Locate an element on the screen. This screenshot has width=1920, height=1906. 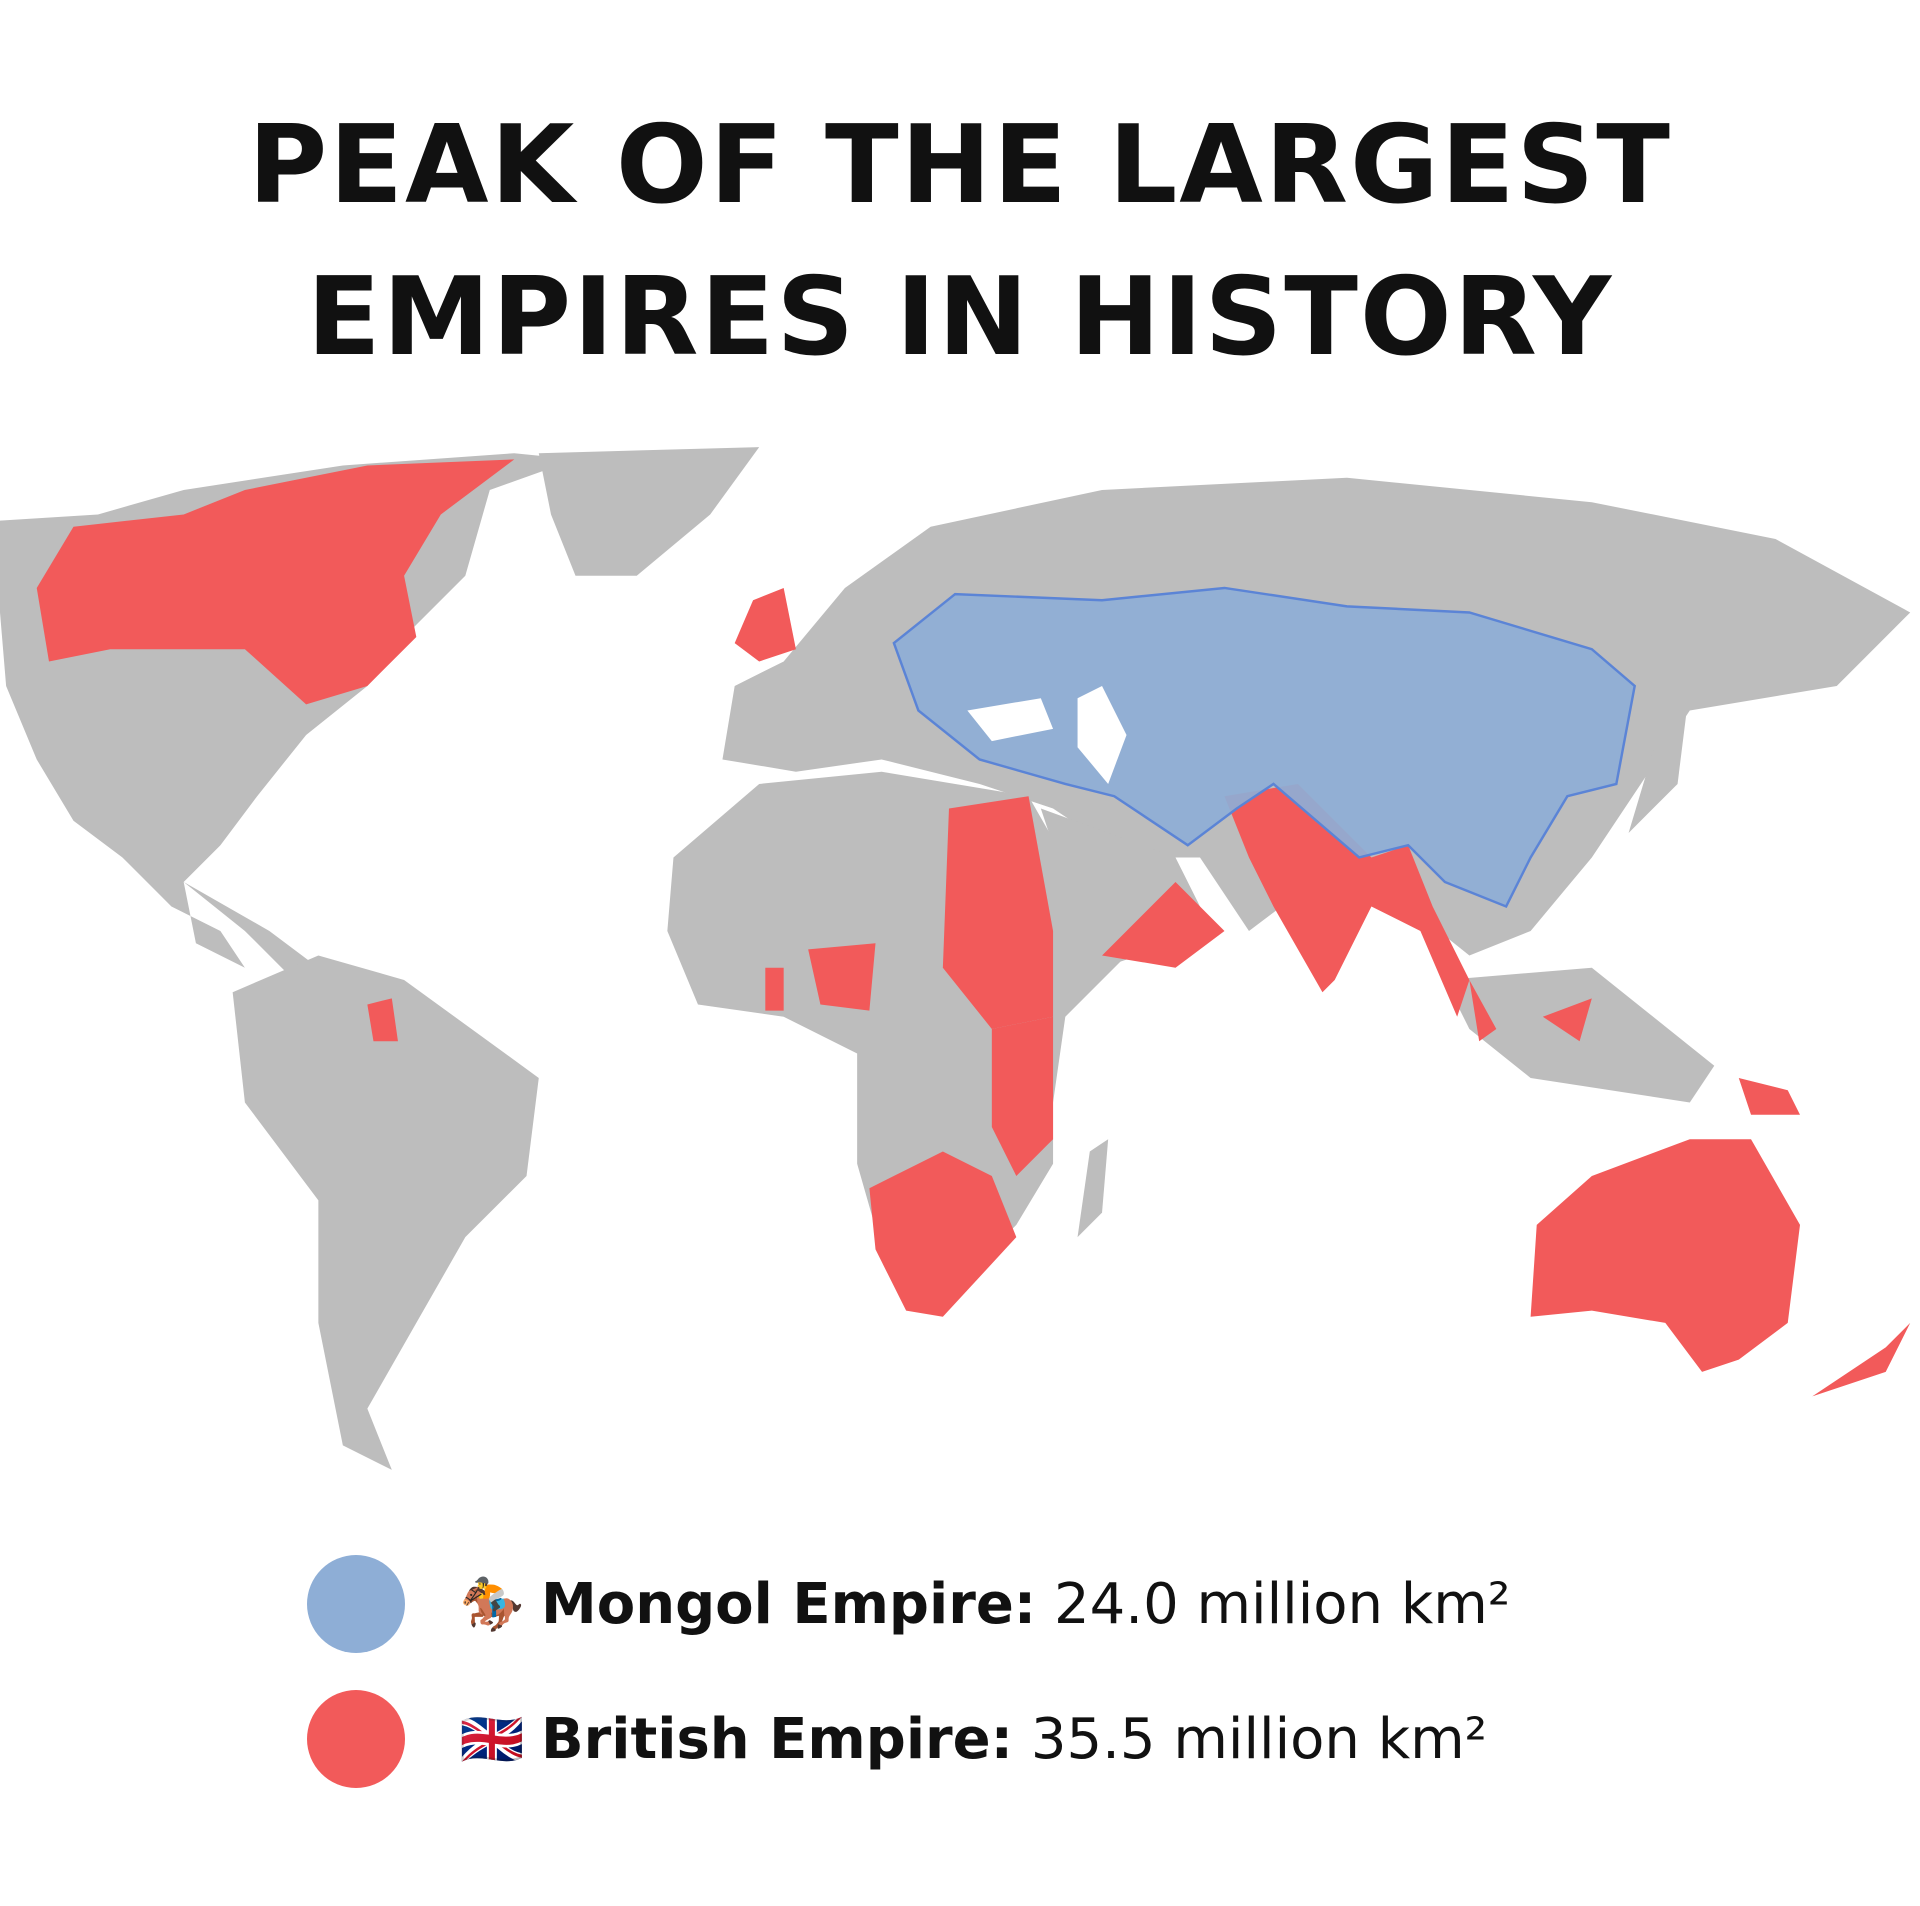
australia is located at coordinates (1665, 1255).